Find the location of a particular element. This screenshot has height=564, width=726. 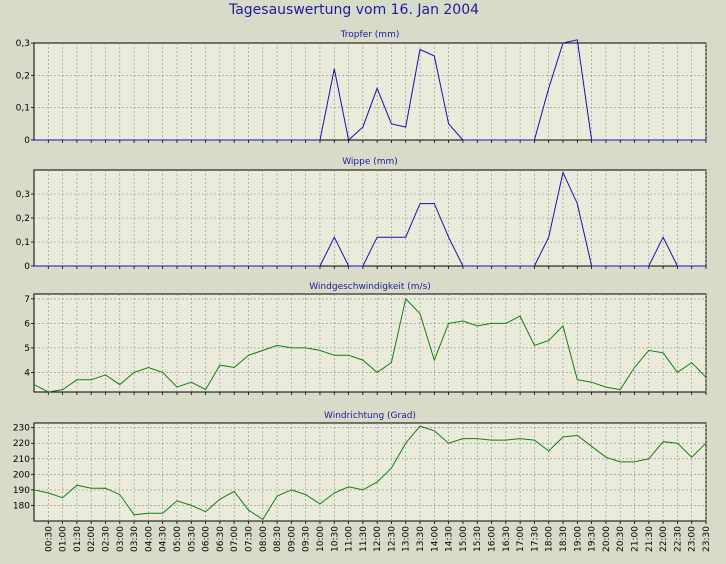

x-tick-label: 11:30 is located at coordinates (364, 539).